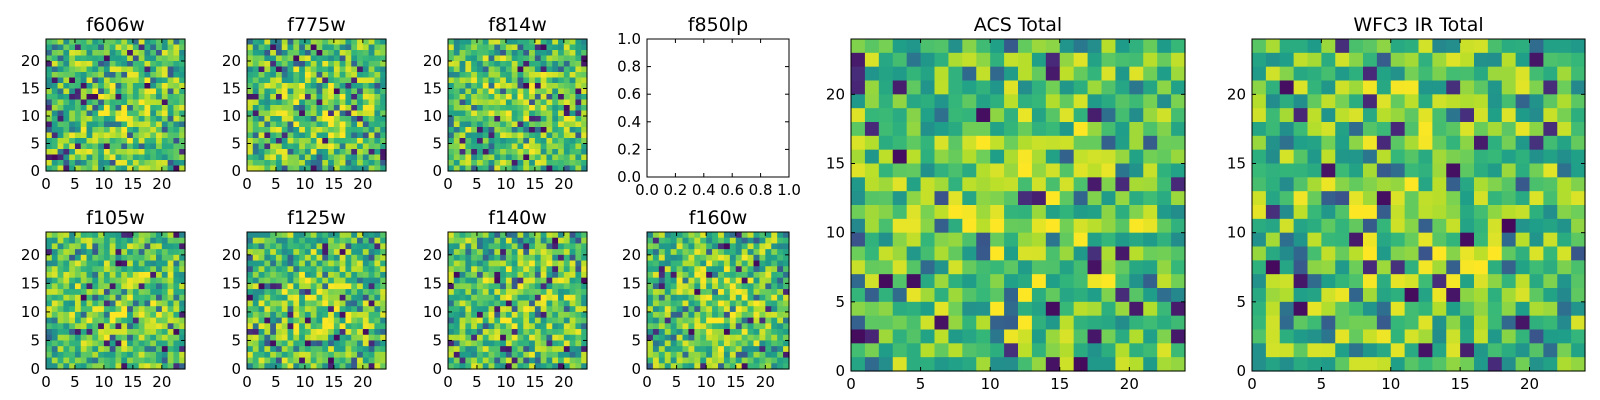 This screenshot has width=1600, height=400. Describe the element at coordinates (247, 382) in the screenshot. I see `x-tick-label: 0` at that location.